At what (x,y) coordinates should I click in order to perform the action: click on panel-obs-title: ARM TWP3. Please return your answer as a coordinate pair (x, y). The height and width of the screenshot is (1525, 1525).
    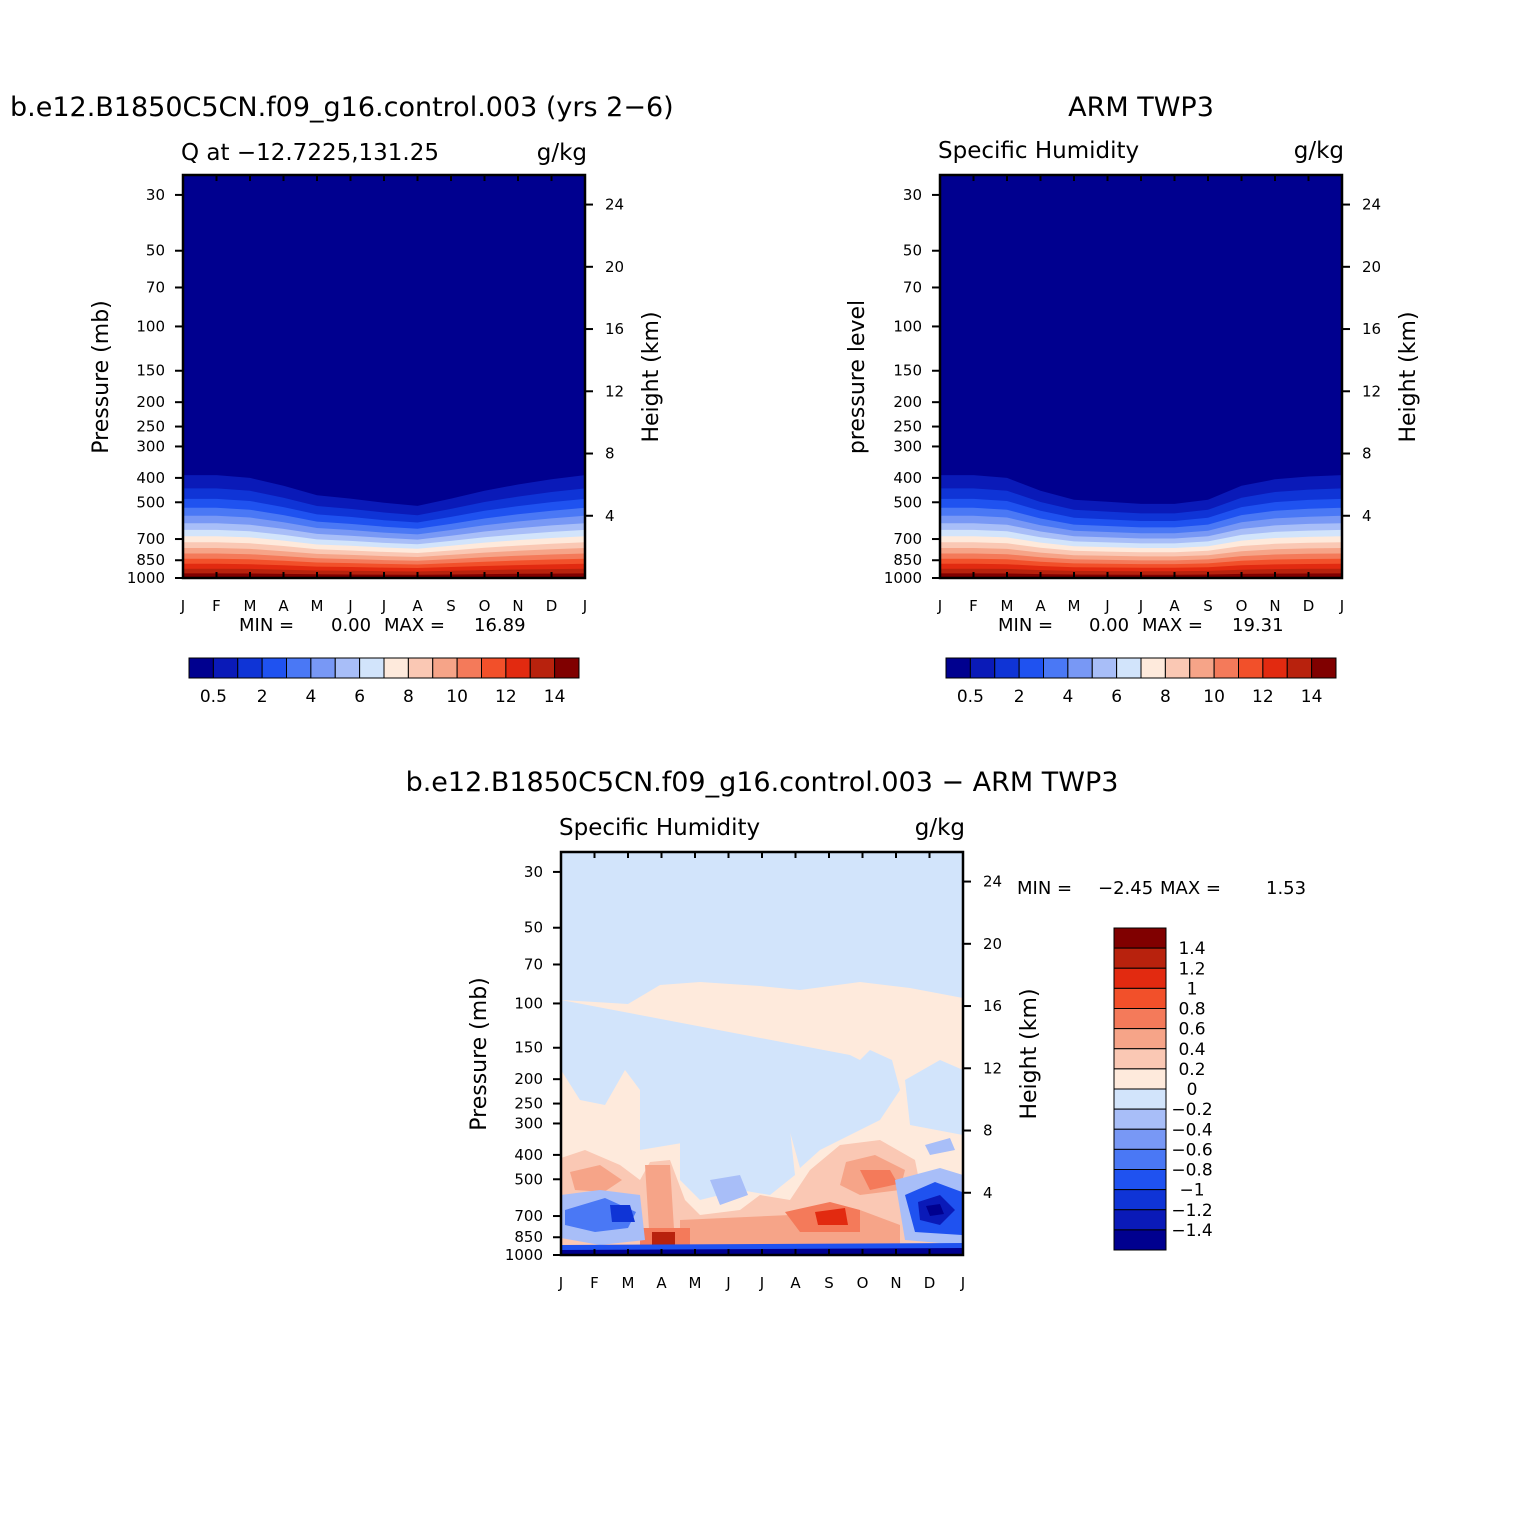
    Looking at the image, I should click on (1141, 107).